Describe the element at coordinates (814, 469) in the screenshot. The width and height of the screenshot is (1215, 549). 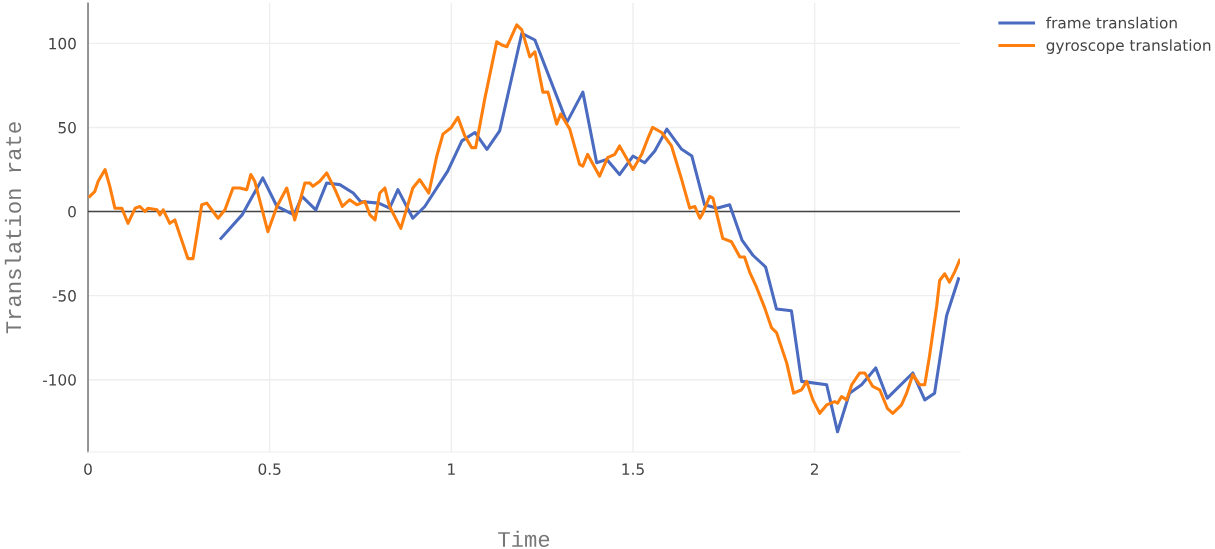
I see `x-tick-label: 2` at that location.